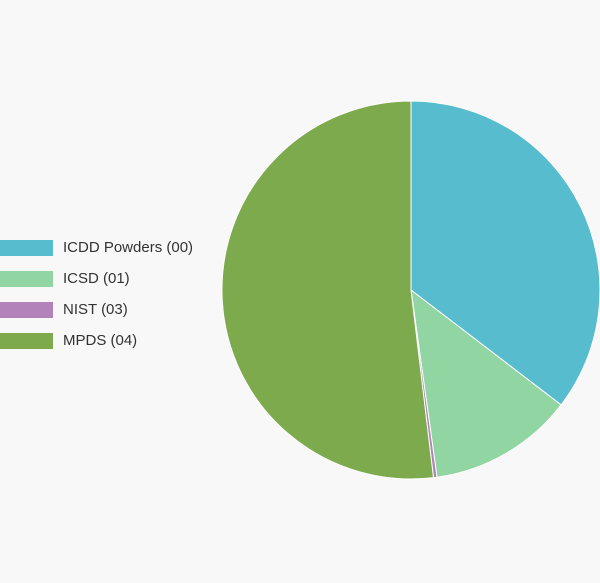 The height and width of the screenshot is (583, 600). Describe the element at coordinates (128, 247) in the screenshot. I see `legend-label-icdd-powders: ICDD Powders (00)` at that location.